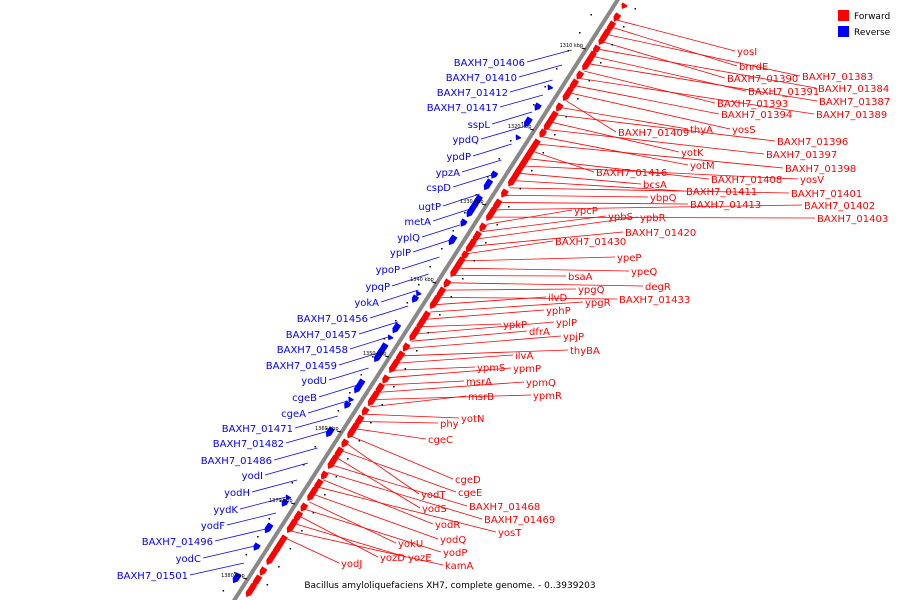 This screenshot has height=600, width=900. What do you see at coordinates (853, 89) in the screenshot?
I see `forward-gene-label: BAXH7_01384` at bounding box center [853, 89].